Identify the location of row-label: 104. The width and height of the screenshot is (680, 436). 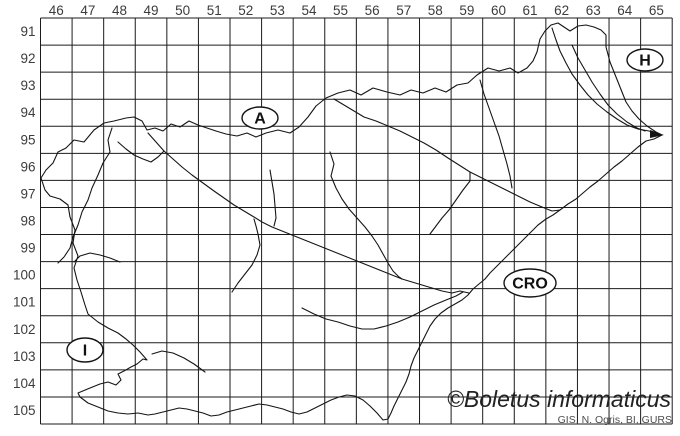
(24, 383).